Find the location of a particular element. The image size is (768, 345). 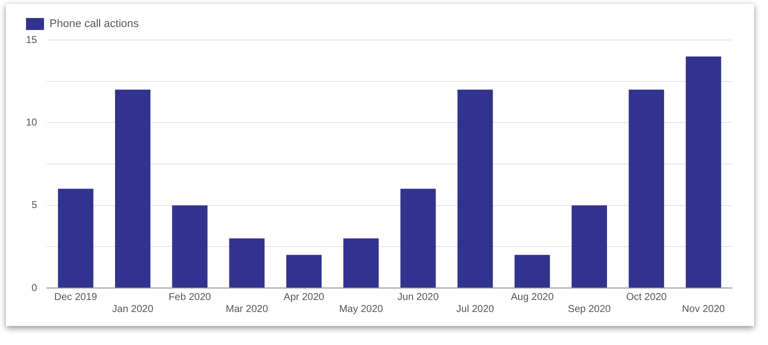

legend-label: Phone call actions is located at coordinates (95, 24).